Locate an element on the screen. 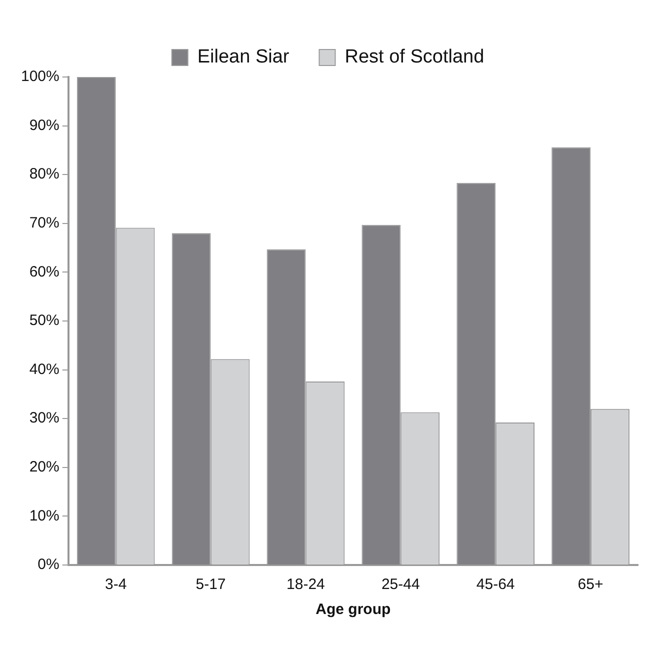 Image resolution: width=671 pixels, height=646 pixels. y-tick-label: 30% is located at coordinates (44, 418).